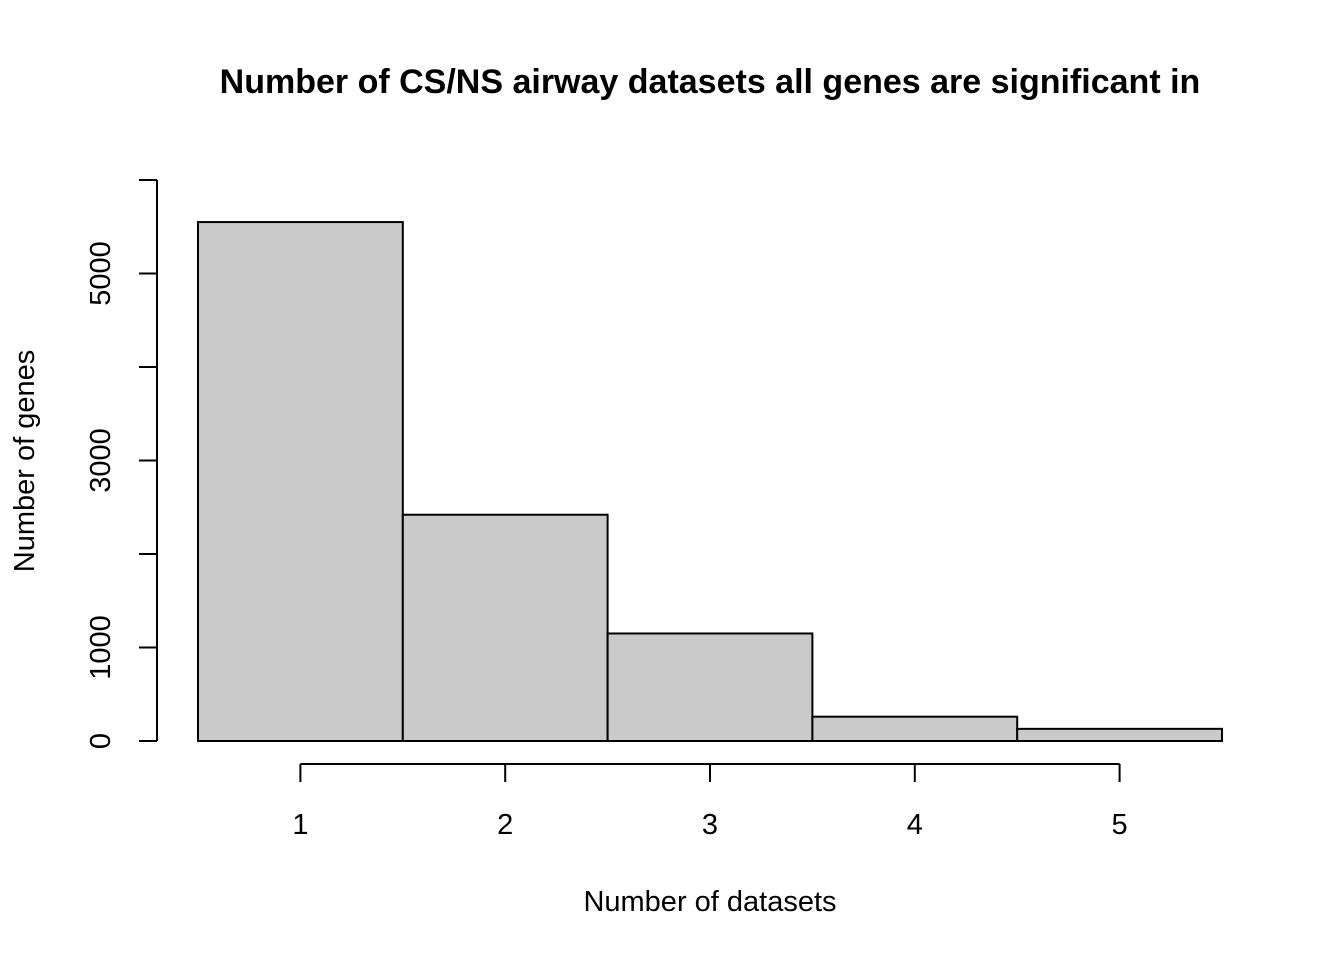 This screenshot has width=1344, height=960. Describe the element at coordinates (710, 802) in the screenshot. I see `x-axis: 1 2 3 4 5` at that location.